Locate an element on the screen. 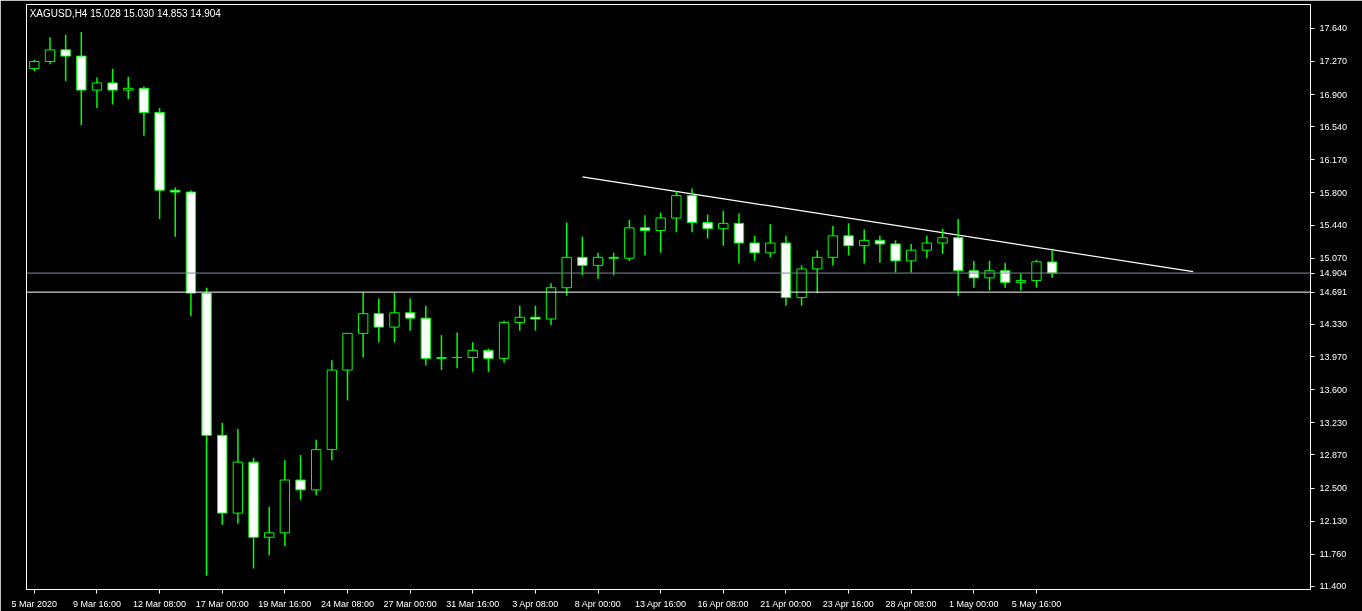 This screenshot has height=611, width=1362. y-tick-label: 14.330 is located at coordinates (1333, 324).